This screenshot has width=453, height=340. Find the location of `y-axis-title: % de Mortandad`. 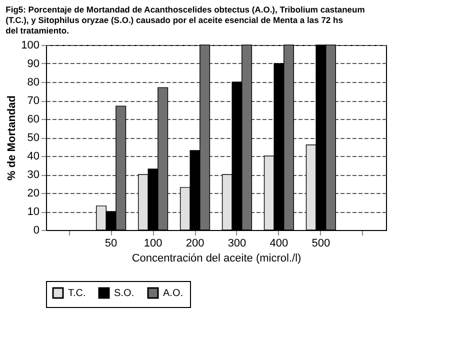

y-axis-title: % de Mortandad is located at coordinates (12, 138).